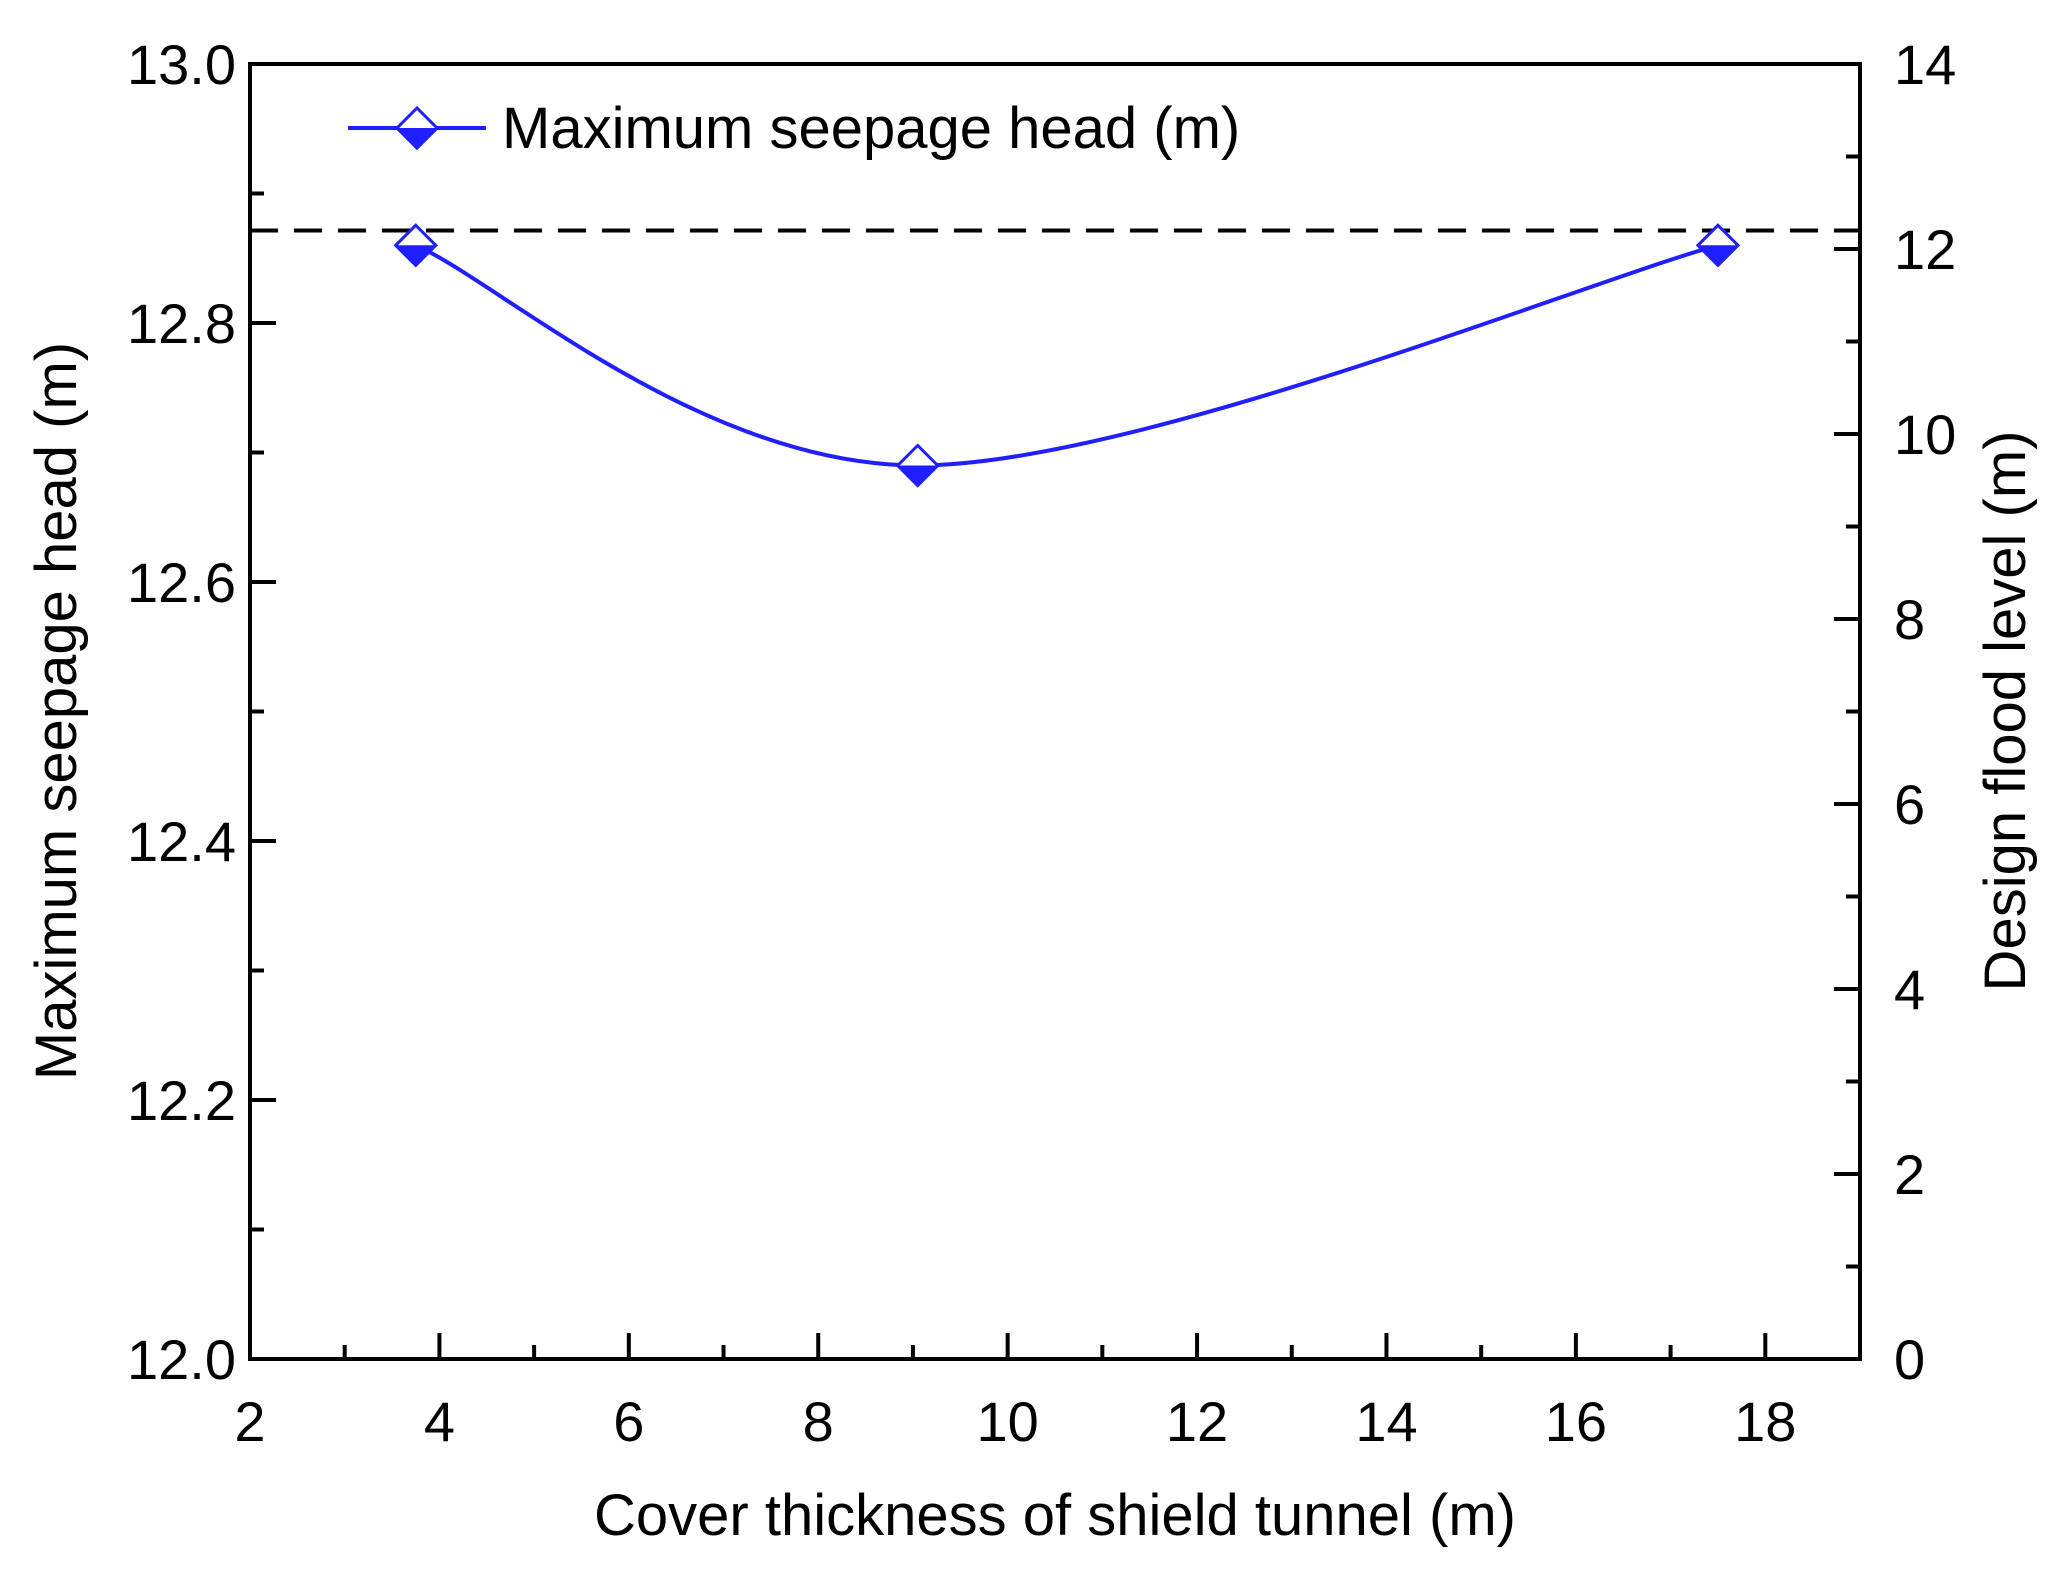 The image size is (2059, 1577). What do you see at coordinates (818, 1421) in the screenshot?
I see `x-tick-label: 8` at bounding box center [818, 1421].